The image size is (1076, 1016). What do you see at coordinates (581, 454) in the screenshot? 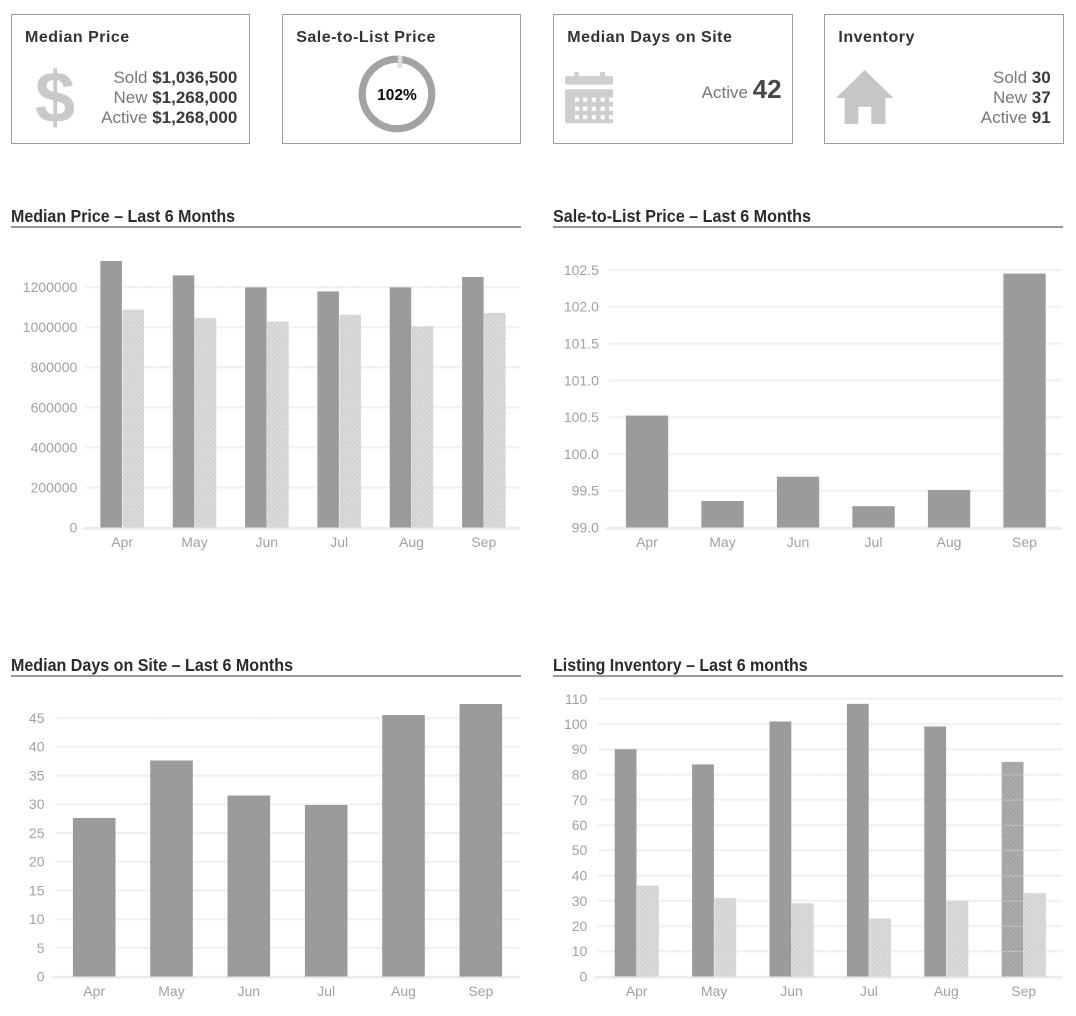
I see `svg-text: 100.0` at bounding box center [581, 454].